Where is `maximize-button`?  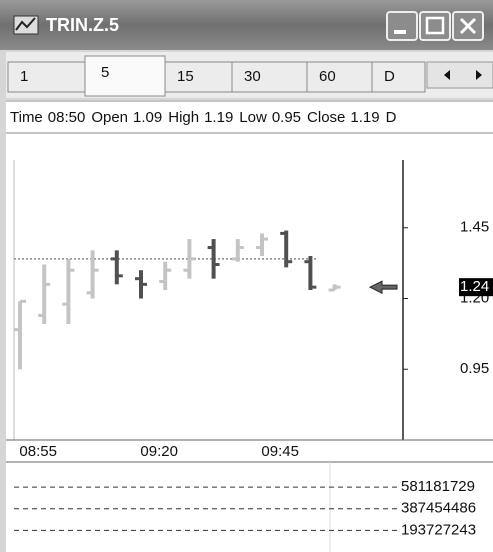 maximize-button is located at coordinates (435, 26).